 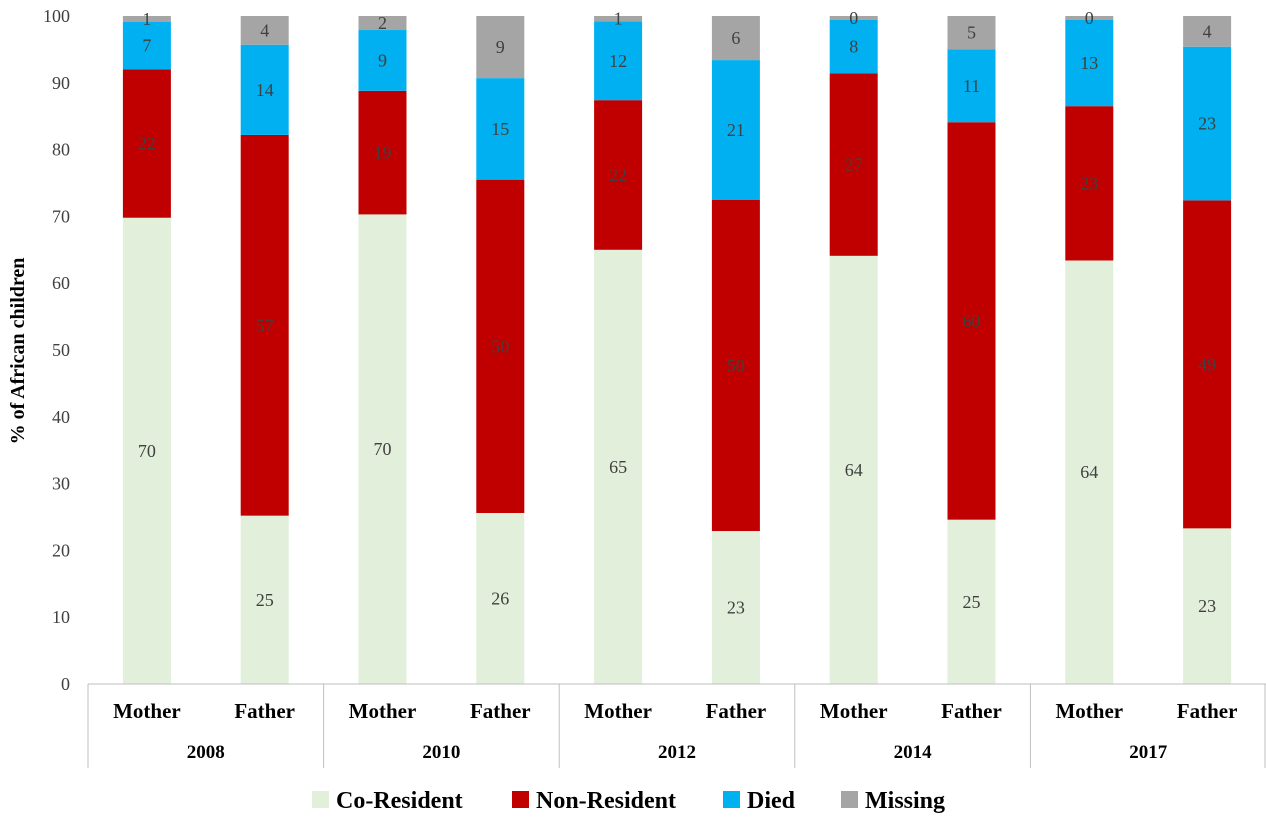 What do you see at coordinates (61, 283) in the screenshot?
I see `y-tick-label: 60` at bounding box center [61, 283].